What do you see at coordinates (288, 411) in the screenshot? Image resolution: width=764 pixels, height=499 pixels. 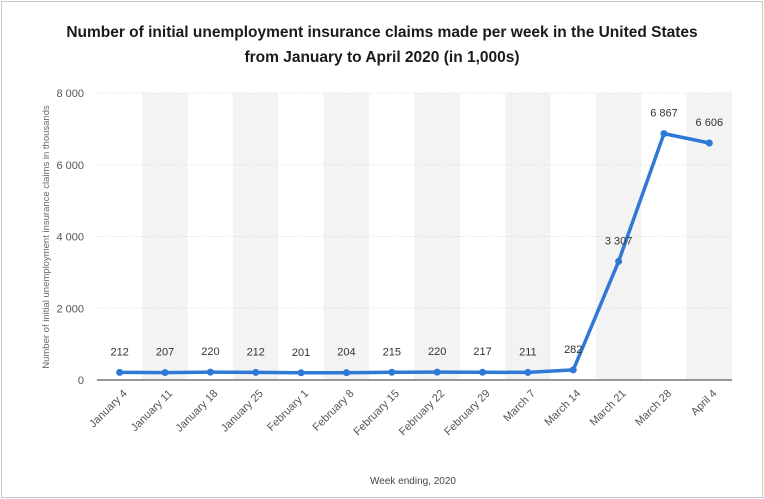 I see `x-tick-label: February 1` at bounding box center [288, 411].